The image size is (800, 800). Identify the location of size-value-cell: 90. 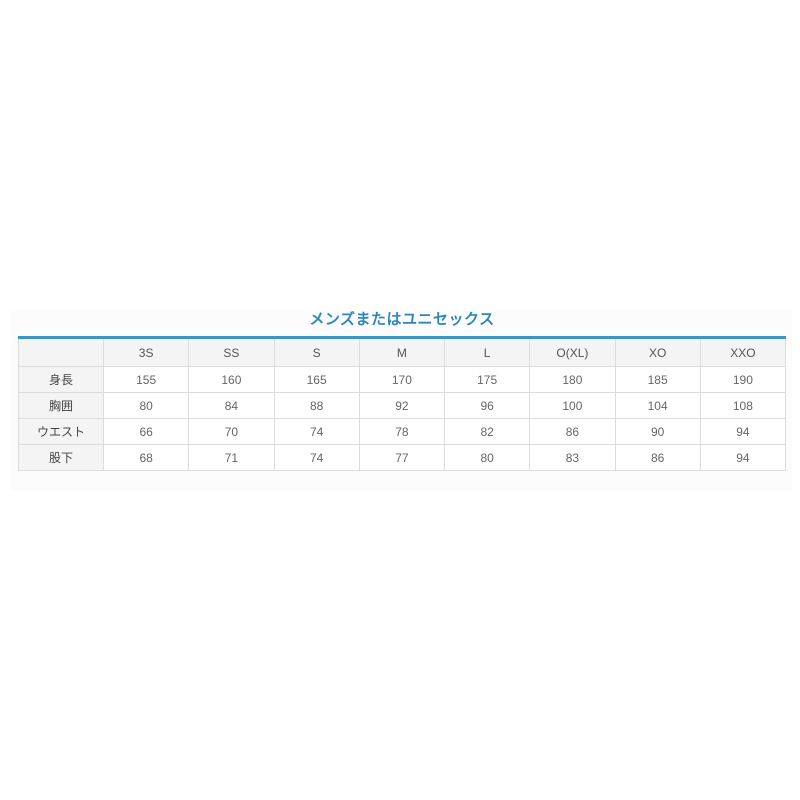
(657, 431).